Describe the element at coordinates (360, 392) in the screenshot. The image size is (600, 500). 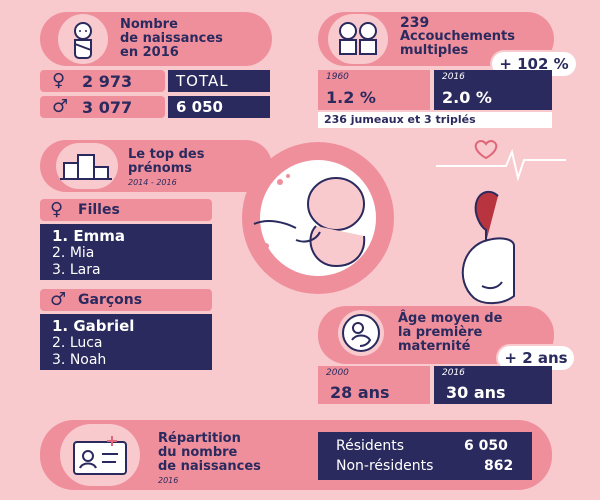
I see `maternity-age-old: 28 ans` at that location.